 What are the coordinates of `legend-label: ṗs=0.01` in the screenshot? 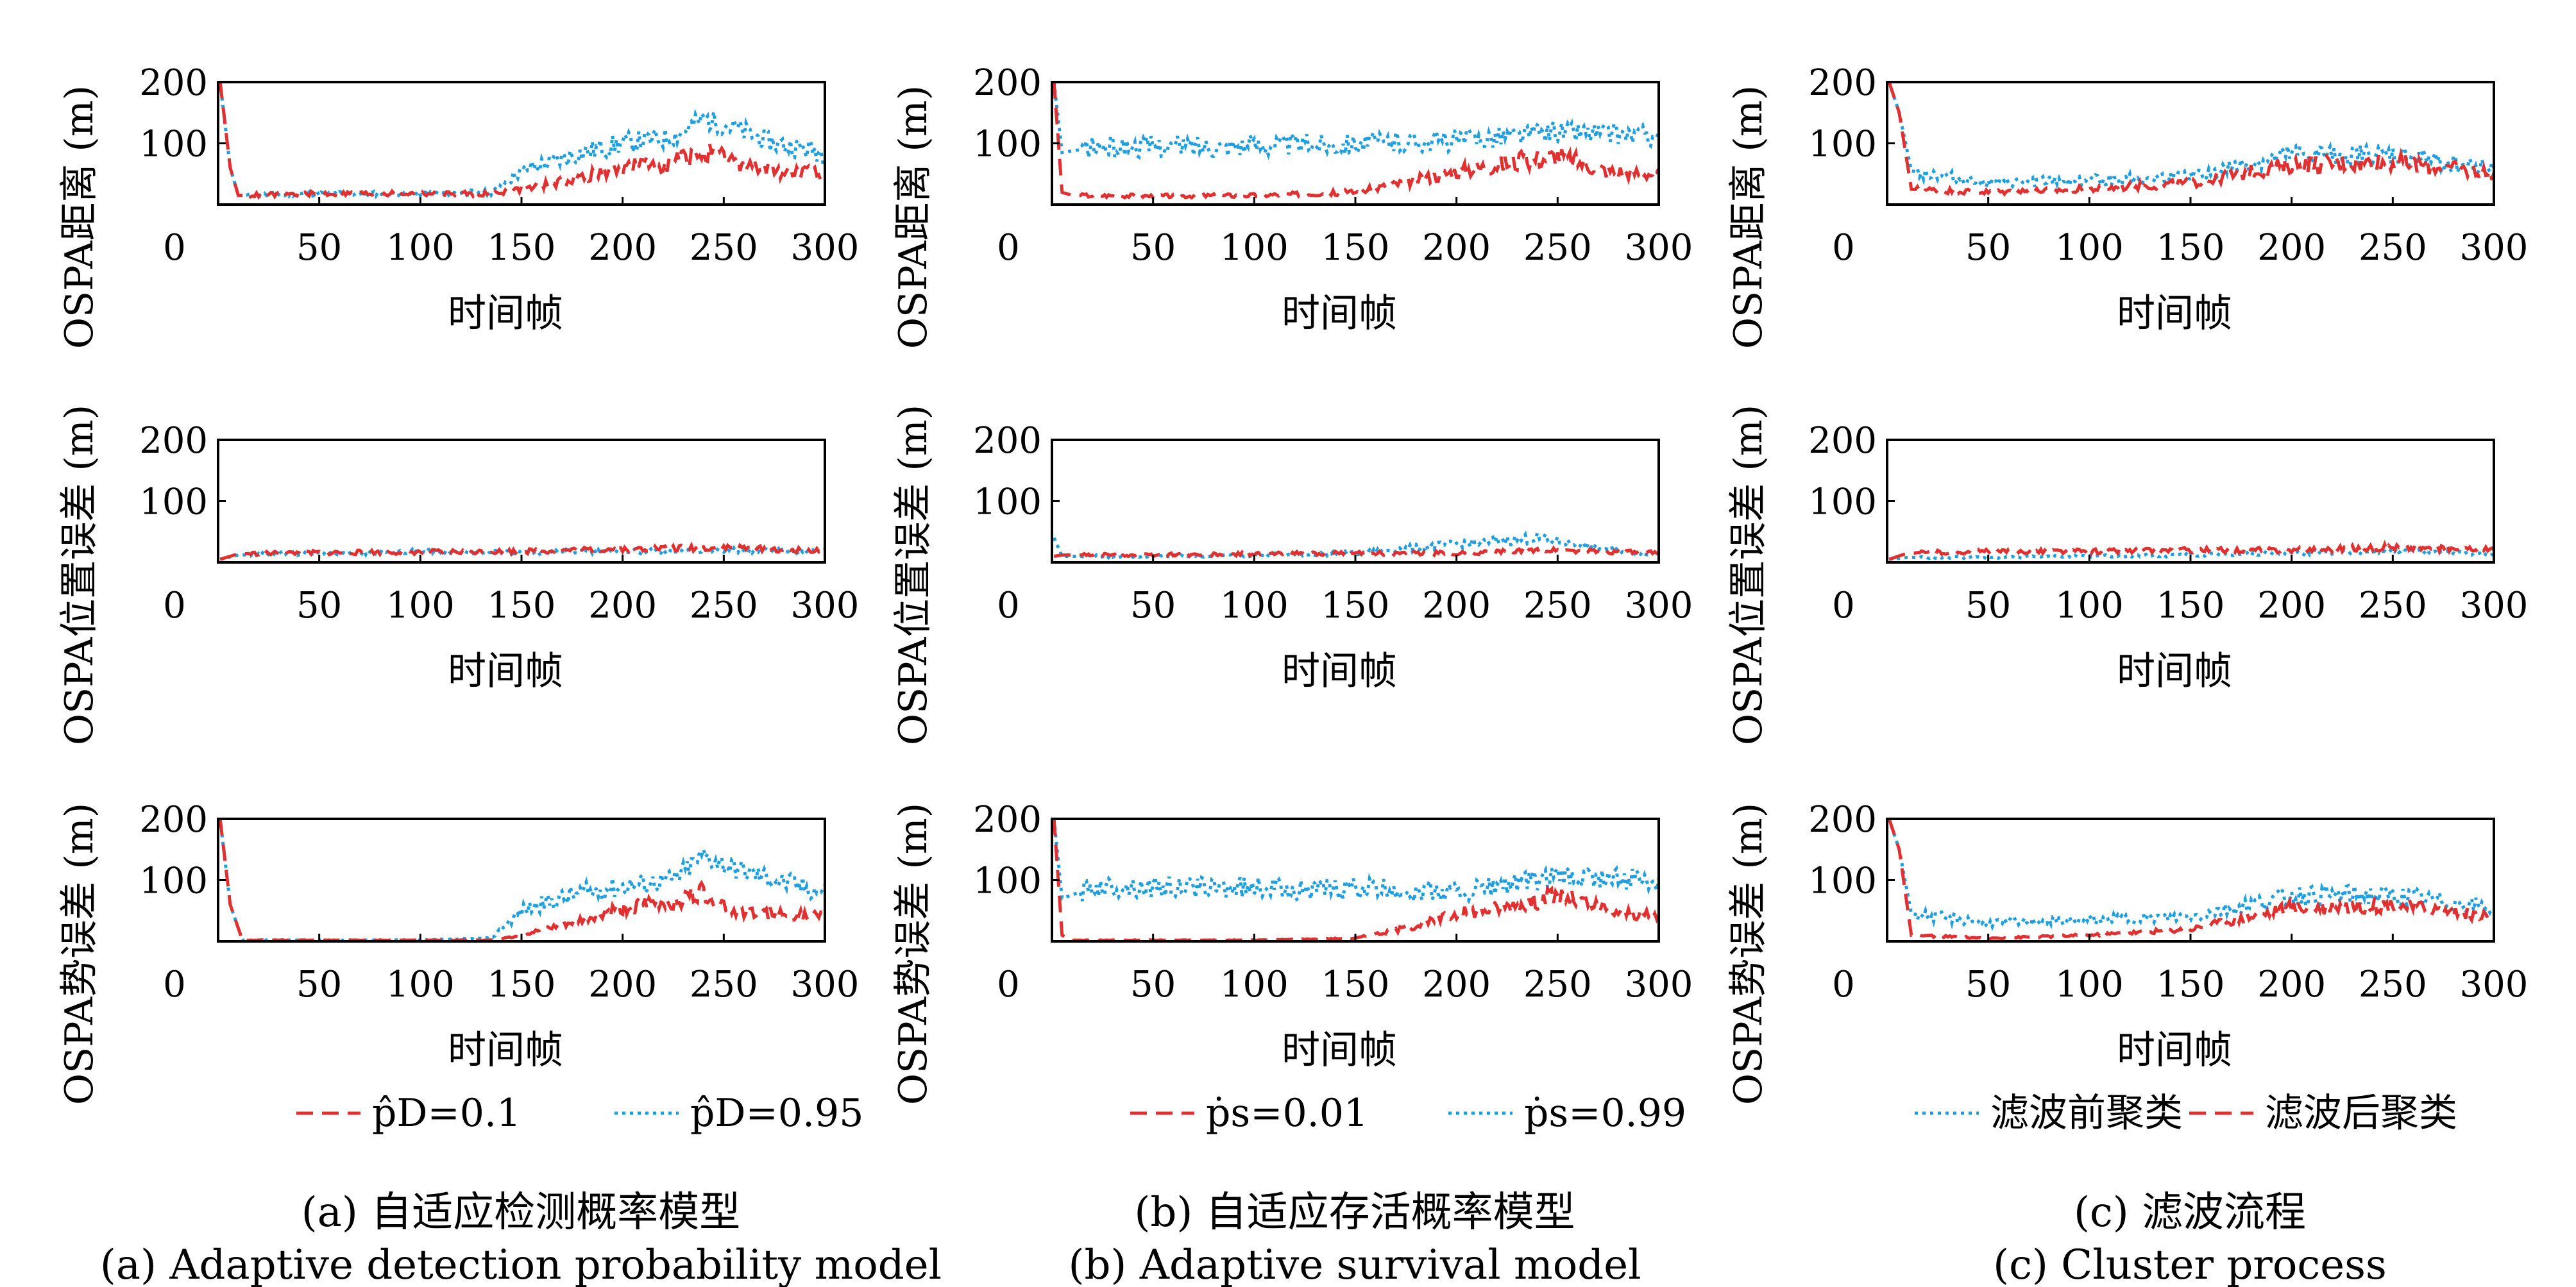 It's located at (1287, 1113).